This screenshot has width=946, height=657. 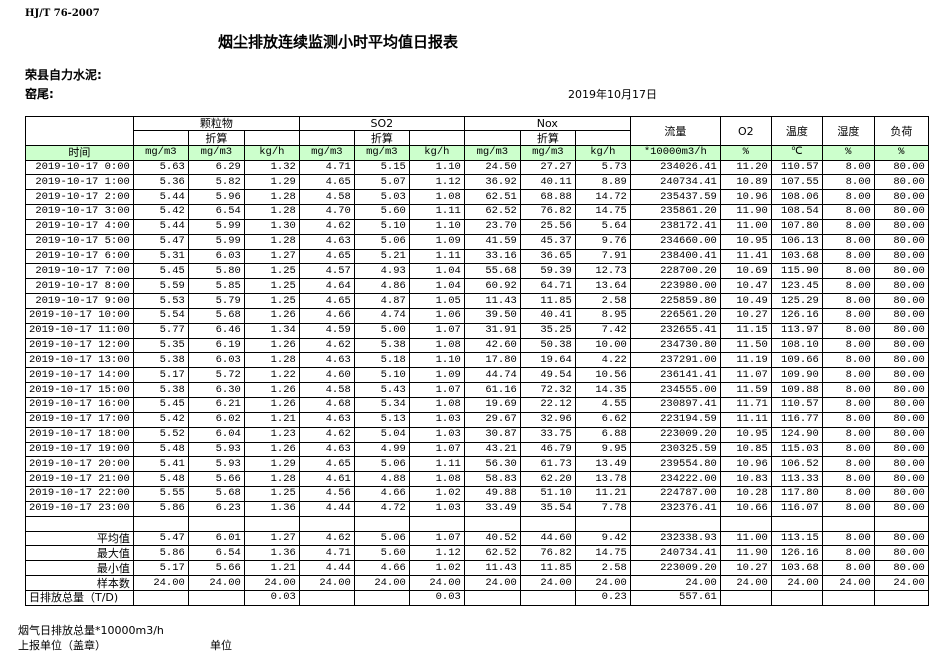 What do you see at coordinates (216, 419) in the screenshot?
I see `value-cell: 6.02` at bounding box center [216, 419].